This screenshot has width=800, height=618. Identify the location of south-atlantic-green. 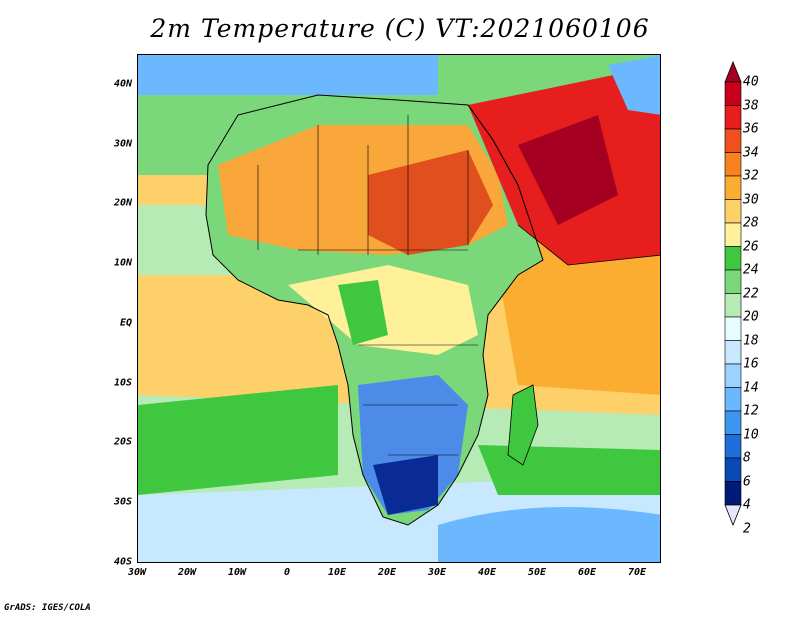
(238, 440).